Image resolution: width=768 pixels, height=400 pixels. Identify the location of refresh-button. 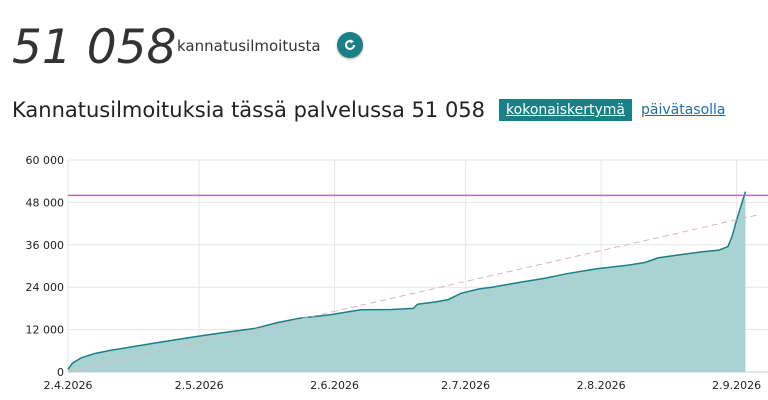
(350, 45).